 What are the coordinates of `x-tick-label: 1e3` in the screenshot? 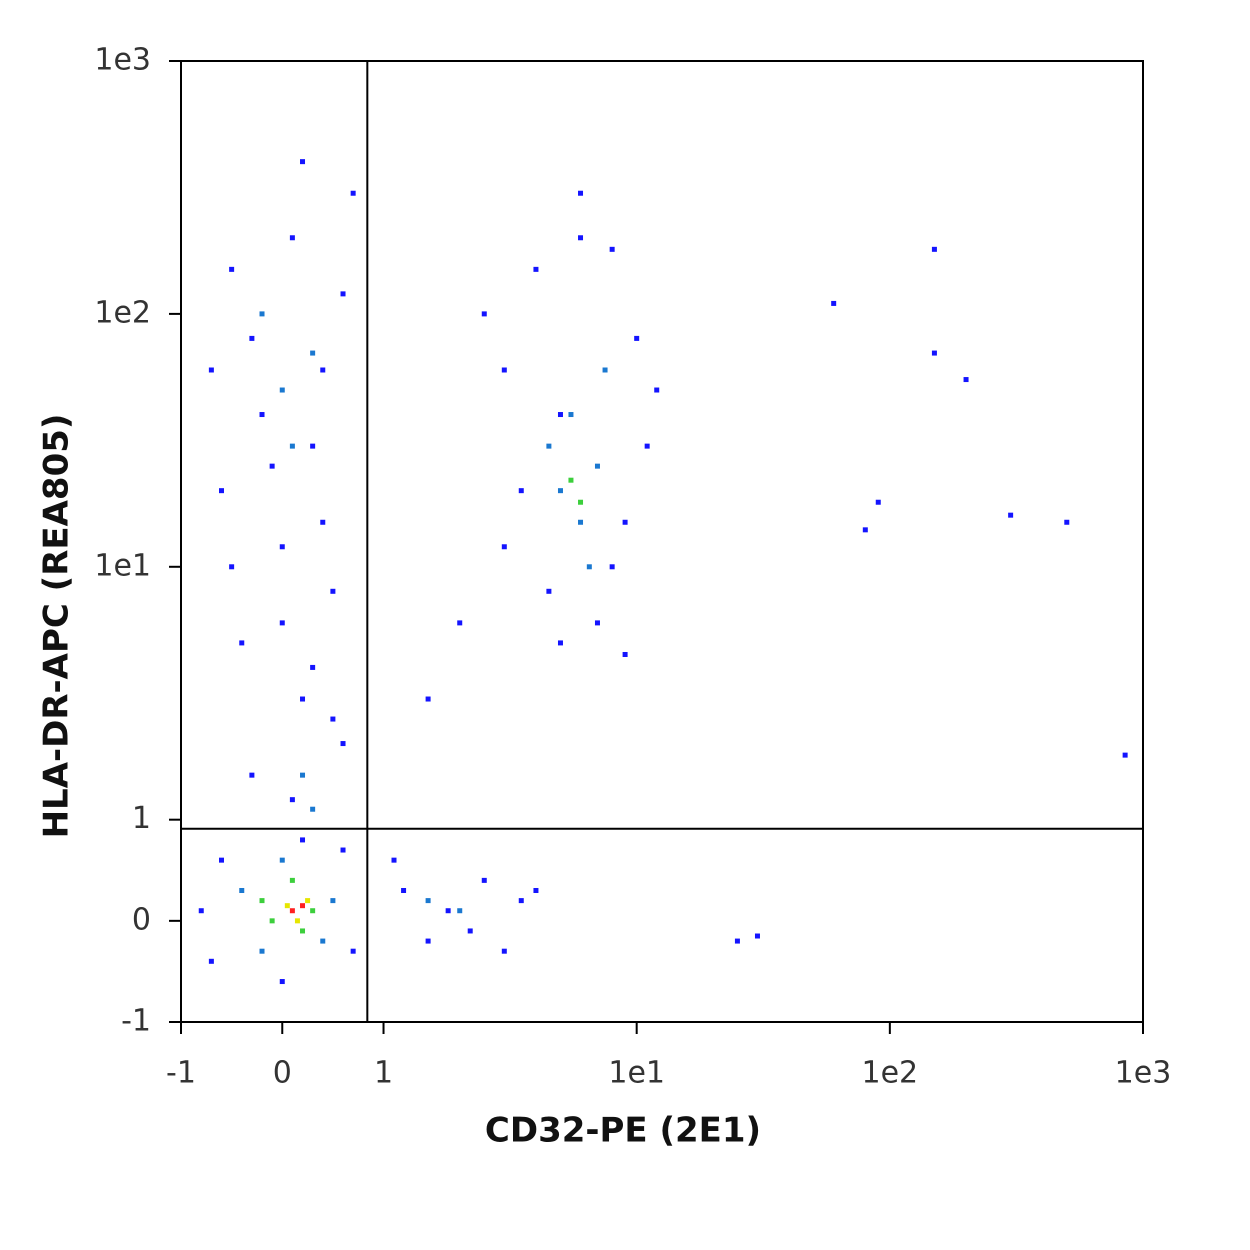 It's located at (1143, 1073).